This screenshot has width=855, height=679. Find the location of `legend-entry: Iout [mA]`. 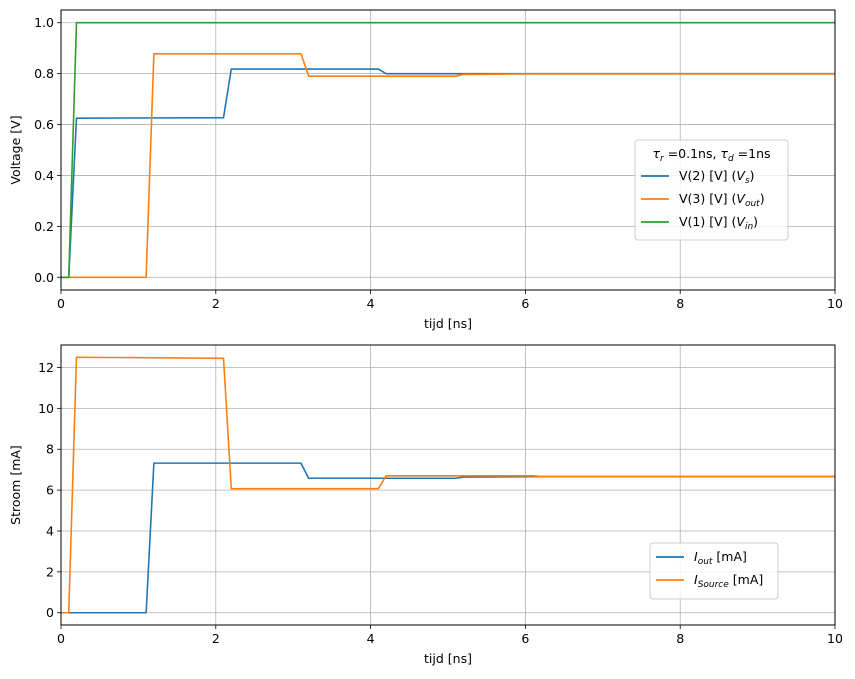

legend-entry: Iout [mA] is located at coordinates (720, 558).